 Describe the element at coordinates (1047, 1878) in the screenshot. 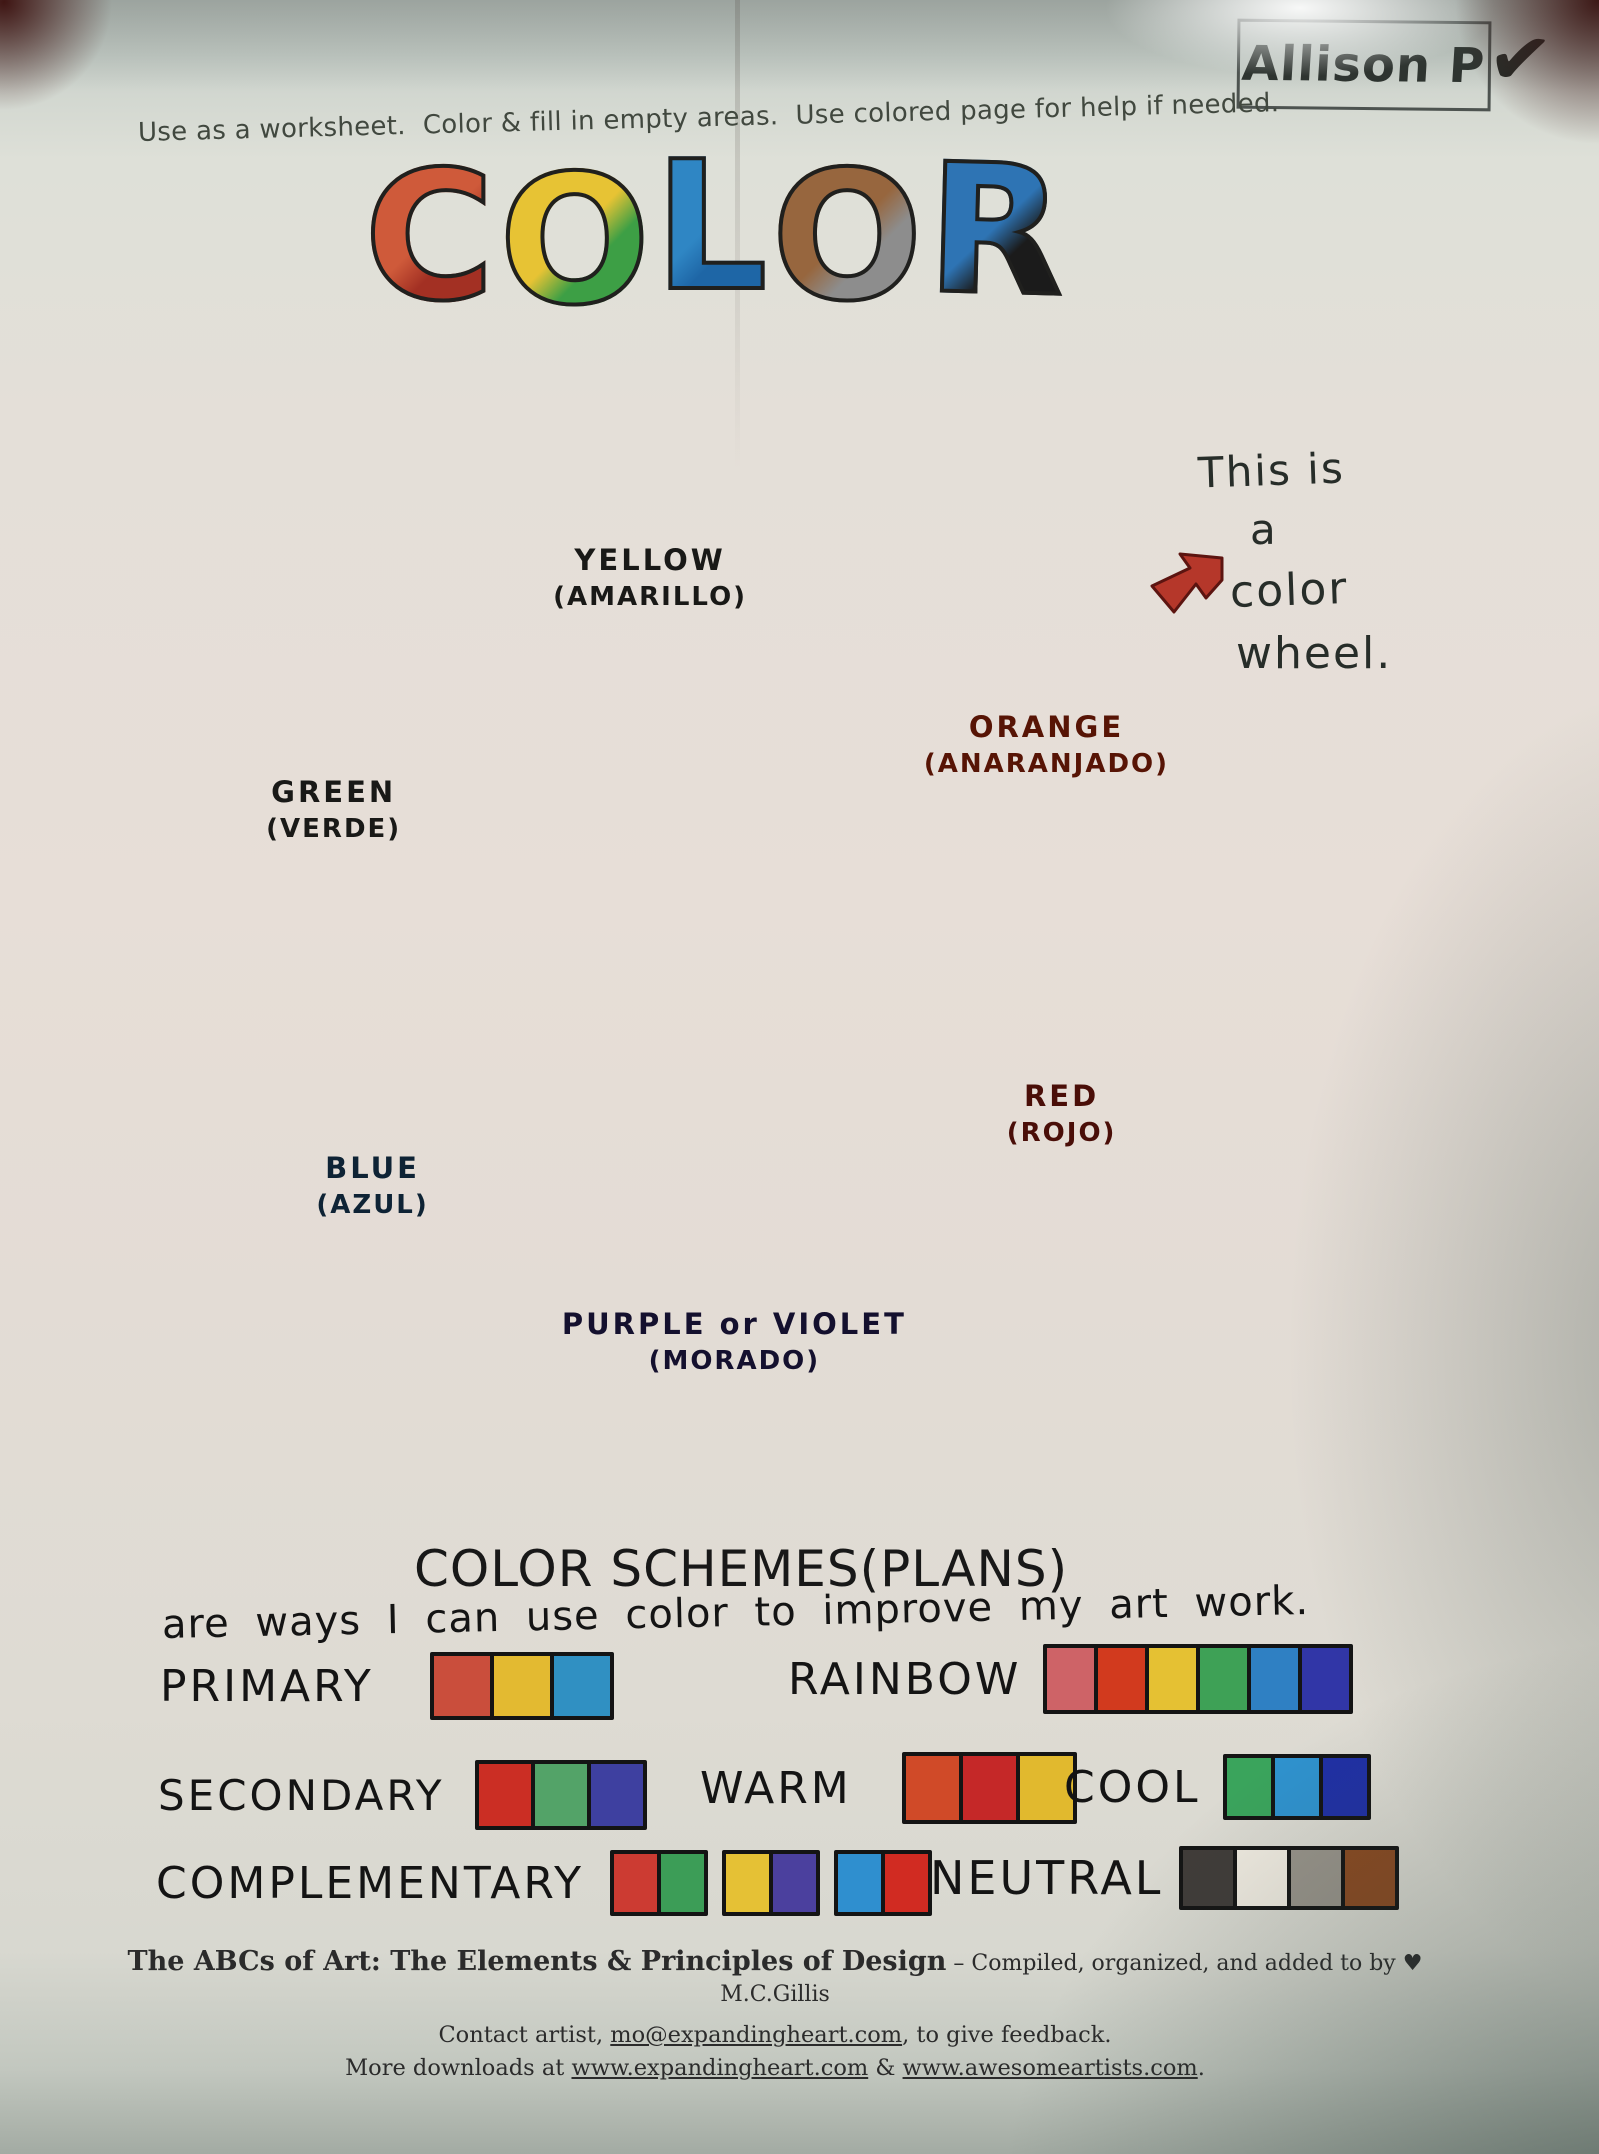

I see `scheme-label-neutral: NEUTRAL` at that location.